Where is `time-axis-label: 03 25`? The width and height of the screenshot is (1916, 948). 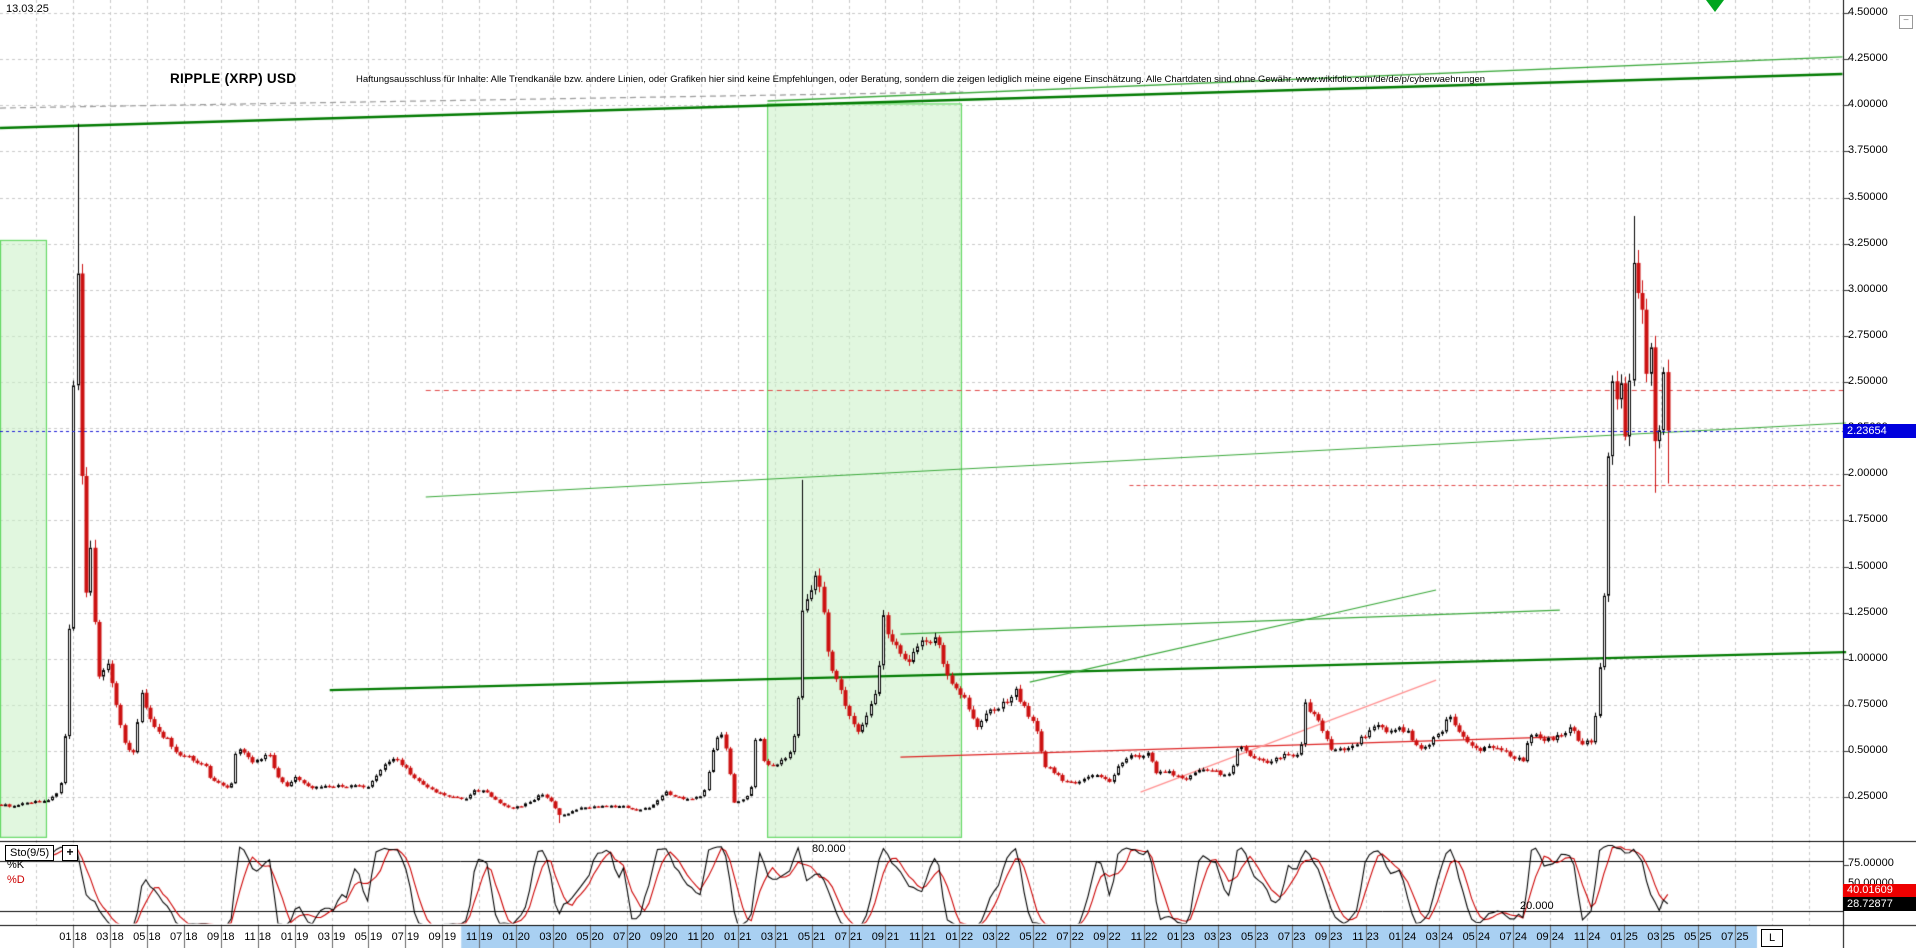 time-axis-label: 03 25 is located at coordinates (1661, 937).